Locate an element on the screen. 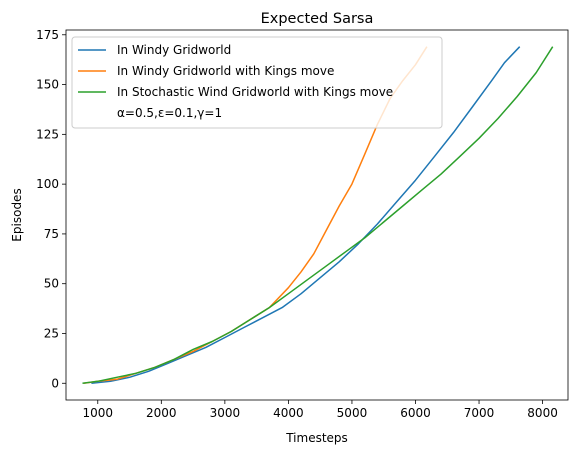 The image size is (571, 455). x-tick-label: 6000 is located at coordinates (415, 413).